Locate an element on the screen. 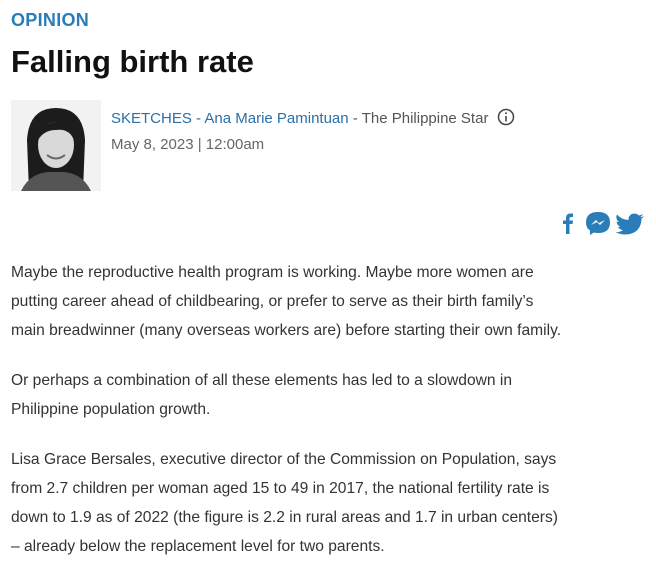 This screenshot has width=656, height=582. author-photo is located at coordinates (56, 145).